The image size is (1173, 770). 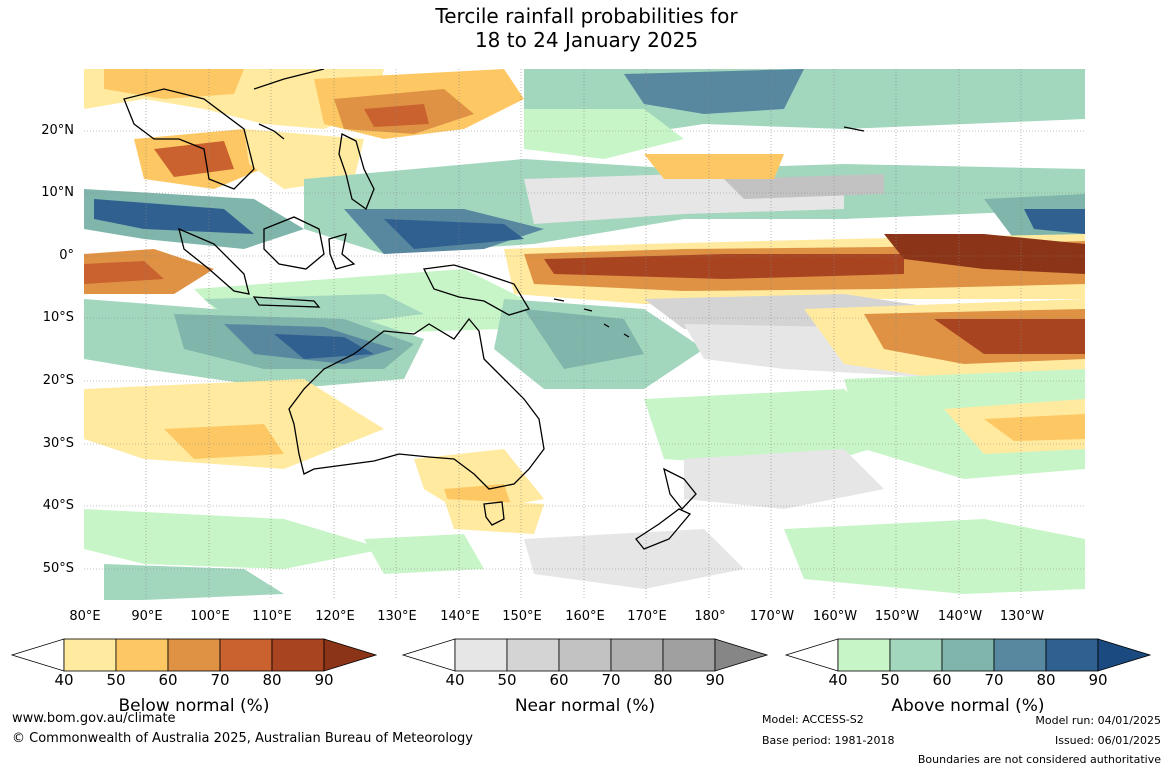 I want to click on lon-label-120e: 120°E, so click(x=335, y=616).